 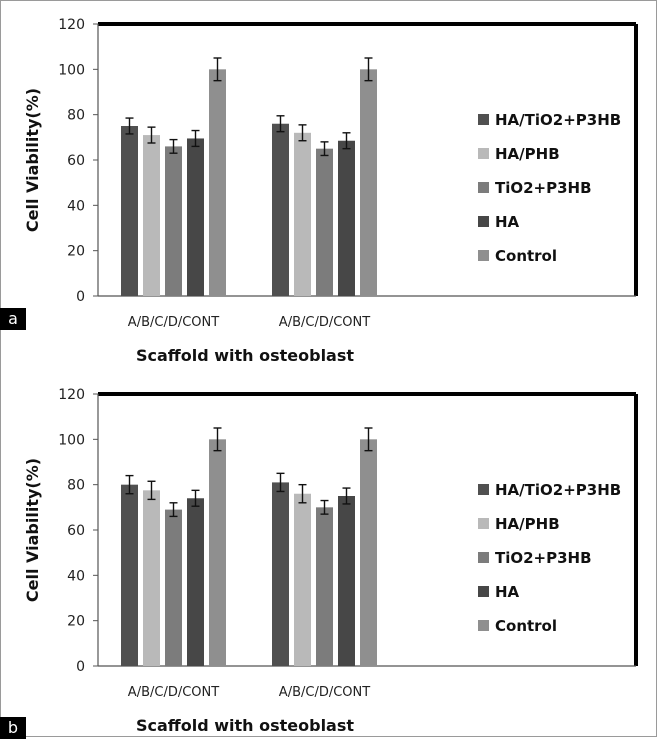 I want to click on panel-label-a: a, so click(x=13, y=319).